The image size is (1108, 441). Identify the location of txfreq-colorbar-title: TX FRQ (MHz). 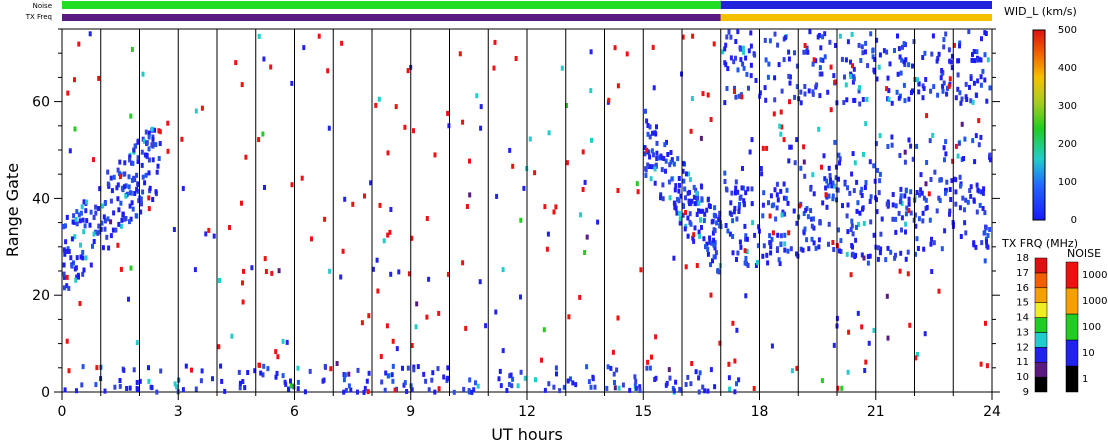
(1039, 243).